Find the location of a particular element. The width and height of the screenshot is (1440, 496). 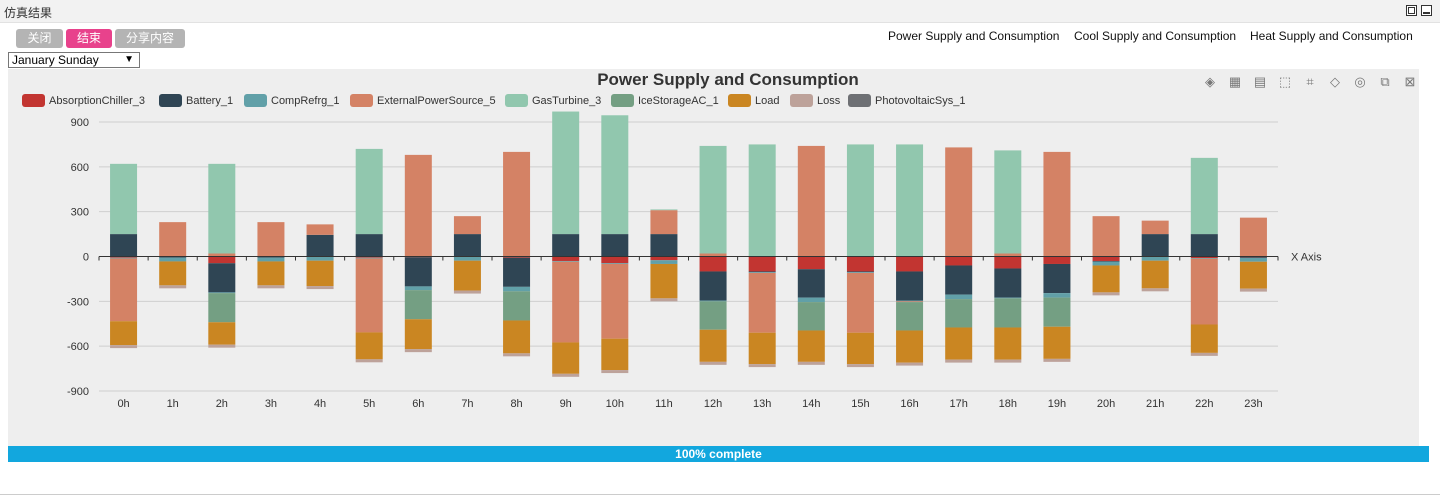

legend-item: PhotovoltaicSys_1 is located at coordinates (907, 100).